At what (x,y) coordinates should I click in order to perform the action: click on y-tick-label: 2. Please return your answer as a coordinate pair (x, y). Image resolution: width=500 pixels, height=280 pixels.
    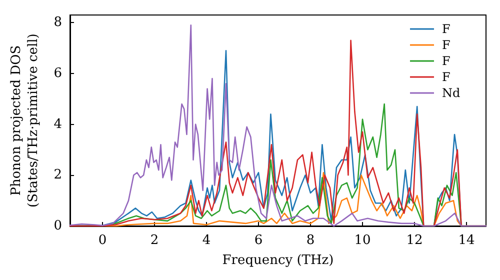
    Looking at the image, I should click on (58, 175).